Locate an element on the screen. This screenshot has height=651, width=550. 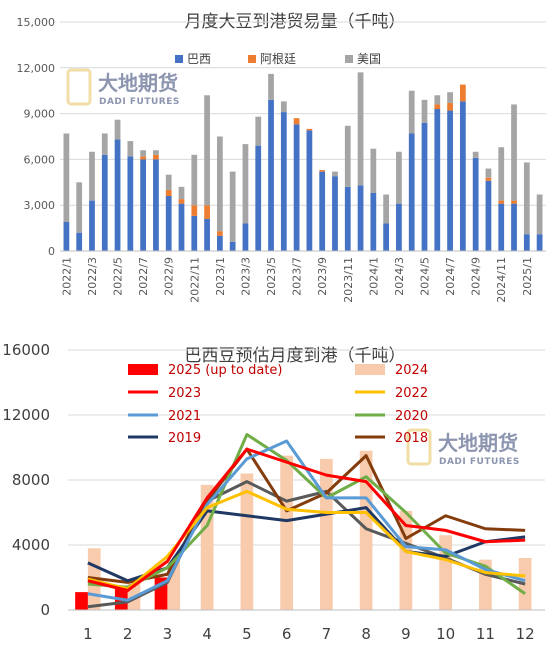
chart1-xtick-label: 2024/3 is located at coordinates (399, 276).